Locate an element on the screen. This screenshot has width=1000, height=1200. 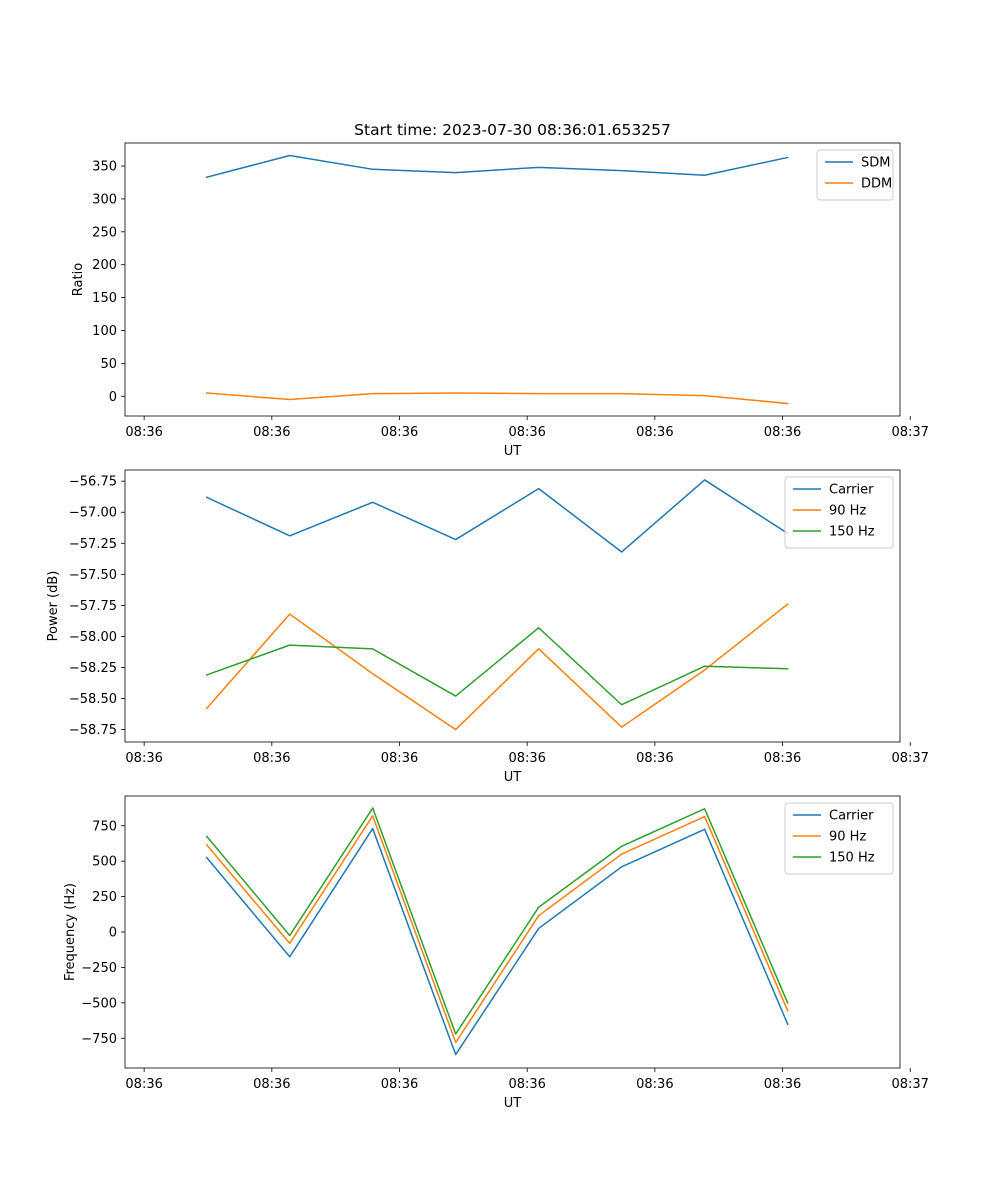
y-tick-label: −58.50 is located at coordinates (93, 699).